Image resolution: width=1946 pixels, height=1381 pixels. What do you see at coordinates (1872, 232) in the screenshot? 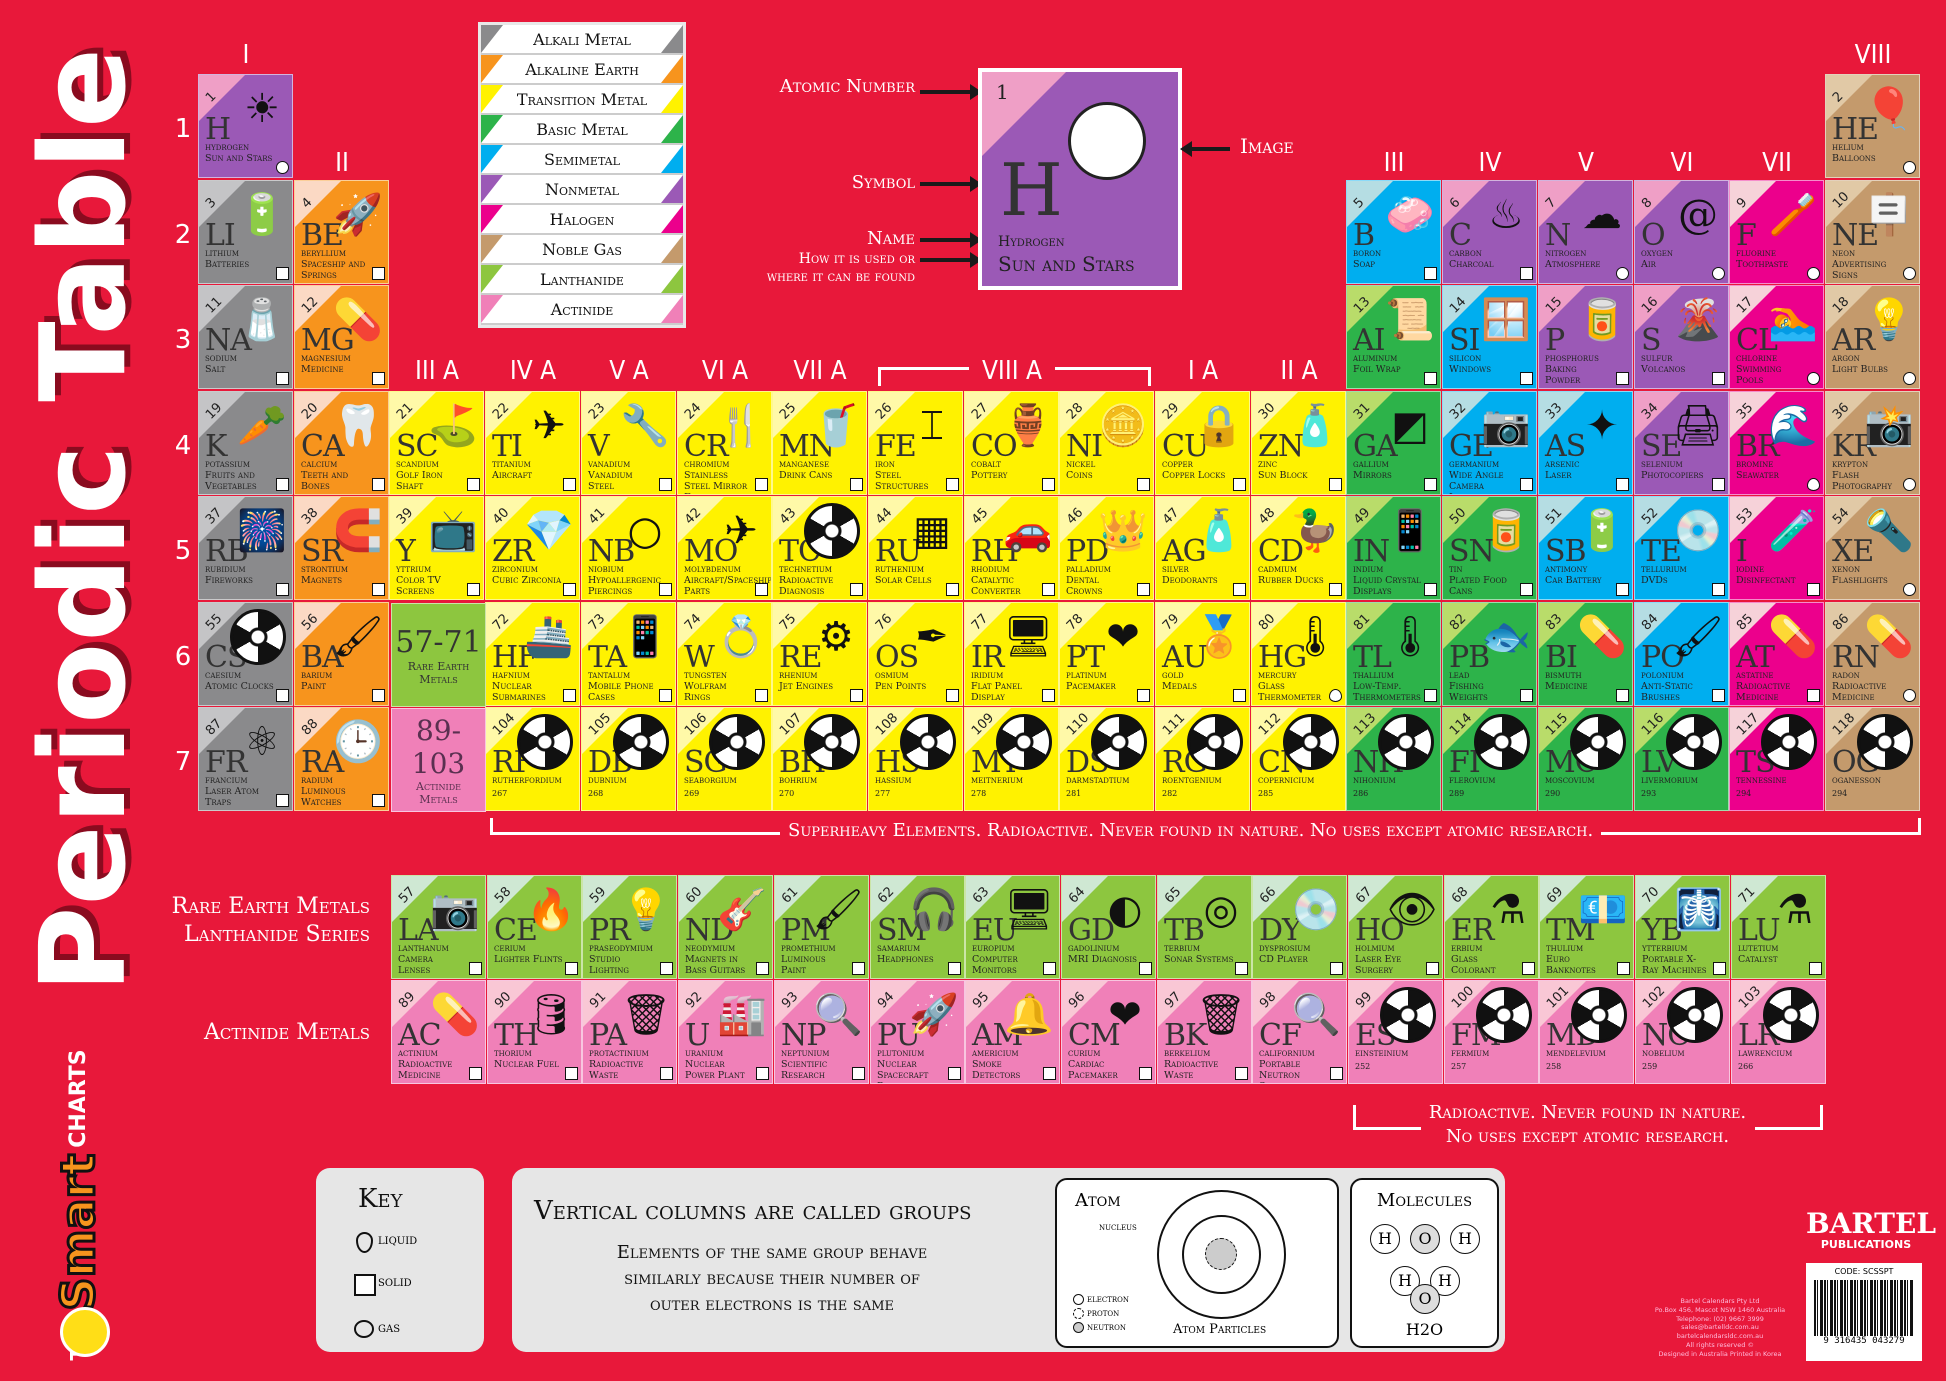
I see `element-cell-ne: 10 NE Neon Advertising Signs 🪧` at bounding box center [1872, 232].